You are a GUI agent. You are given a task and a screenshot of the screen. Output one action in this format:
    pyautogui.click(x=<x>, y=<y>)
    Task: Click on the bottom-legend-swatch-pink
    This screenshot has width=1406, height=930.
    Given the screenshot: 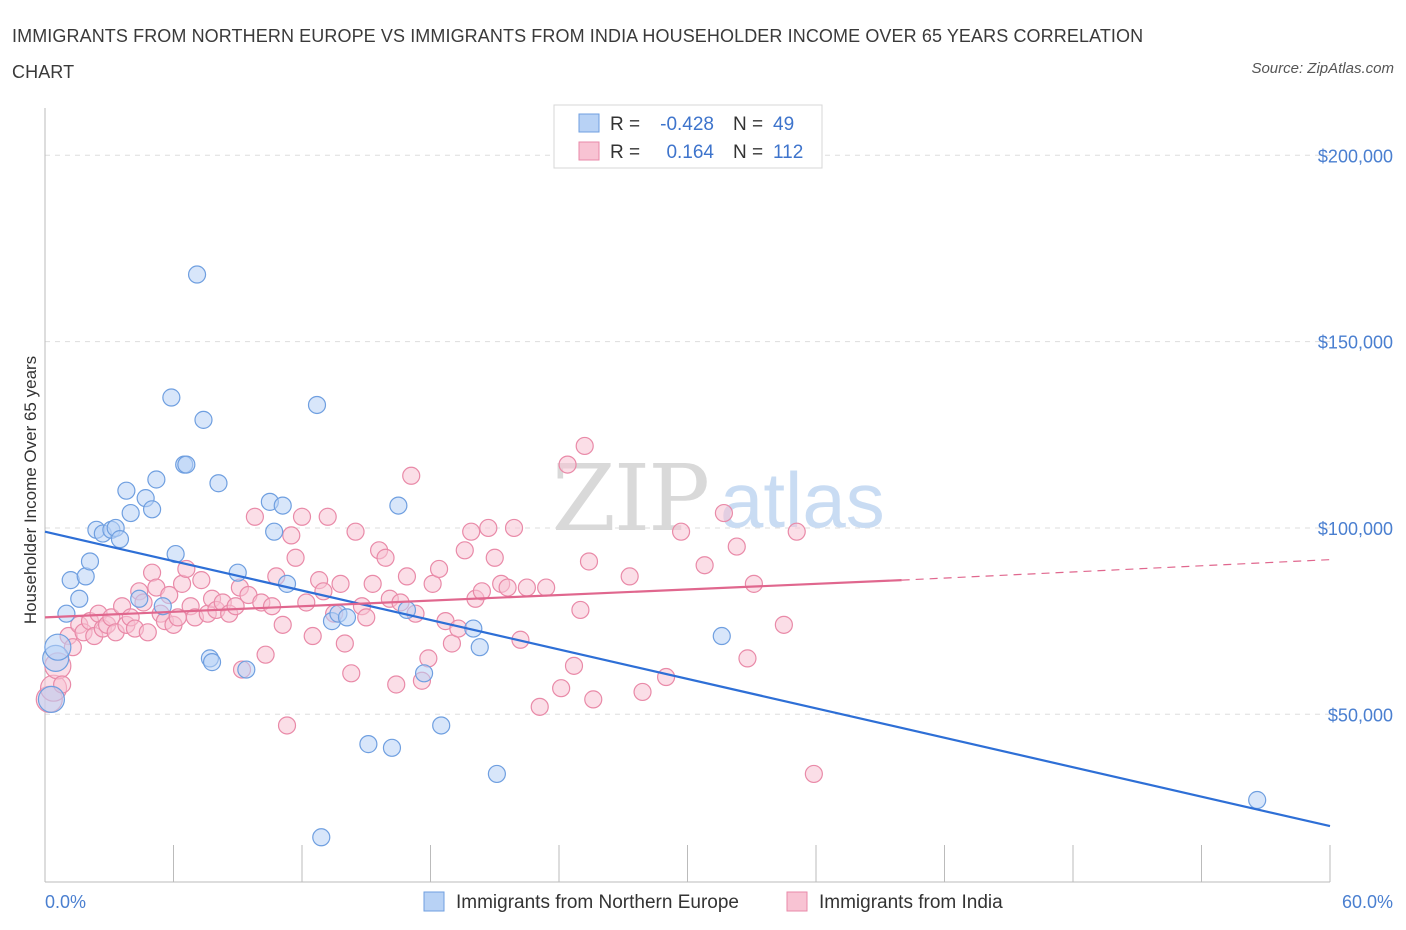 What is the action you would take?
    pyautogui.click(x=797, y=901)
    